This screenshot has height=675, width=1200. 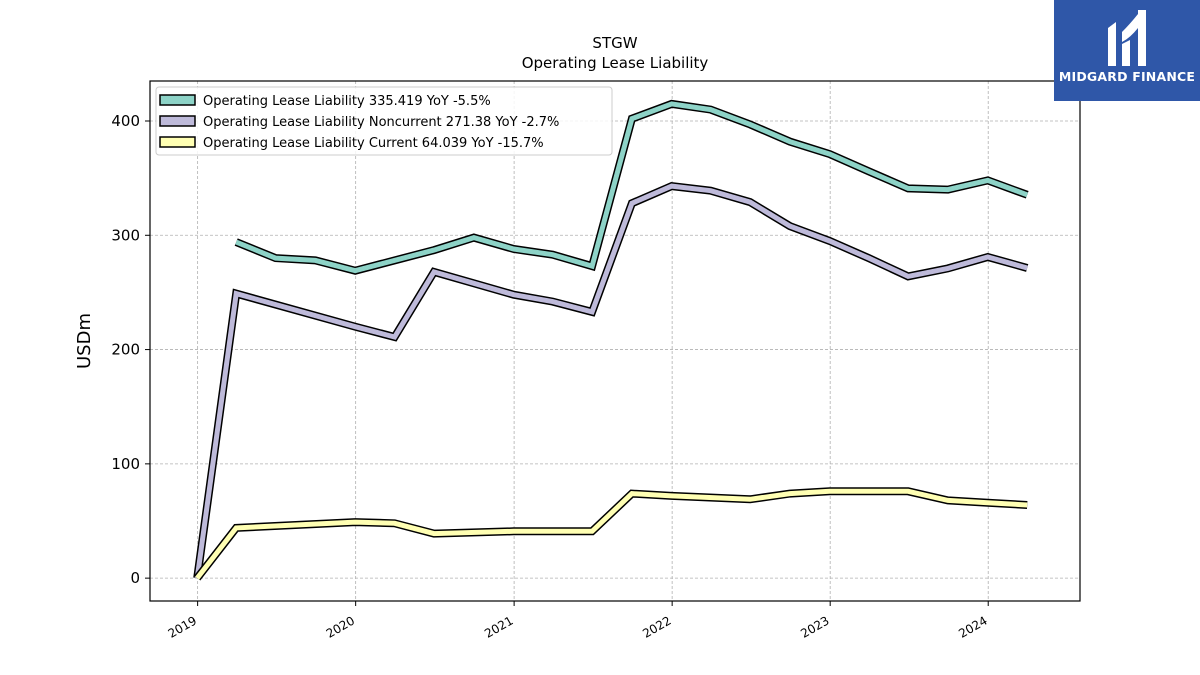 I want to click on brand-name: MIDGARD FINANCE, so click(x=1127, y=76).